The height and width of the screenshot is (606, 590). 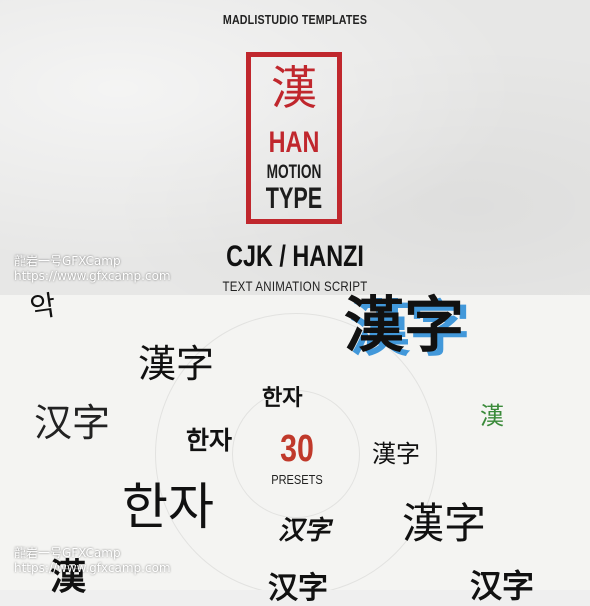 What do you see at coordinates (294, 142) in the screenshot?
I see `logo-han-text: HAN` at bounding box center [294, 142].